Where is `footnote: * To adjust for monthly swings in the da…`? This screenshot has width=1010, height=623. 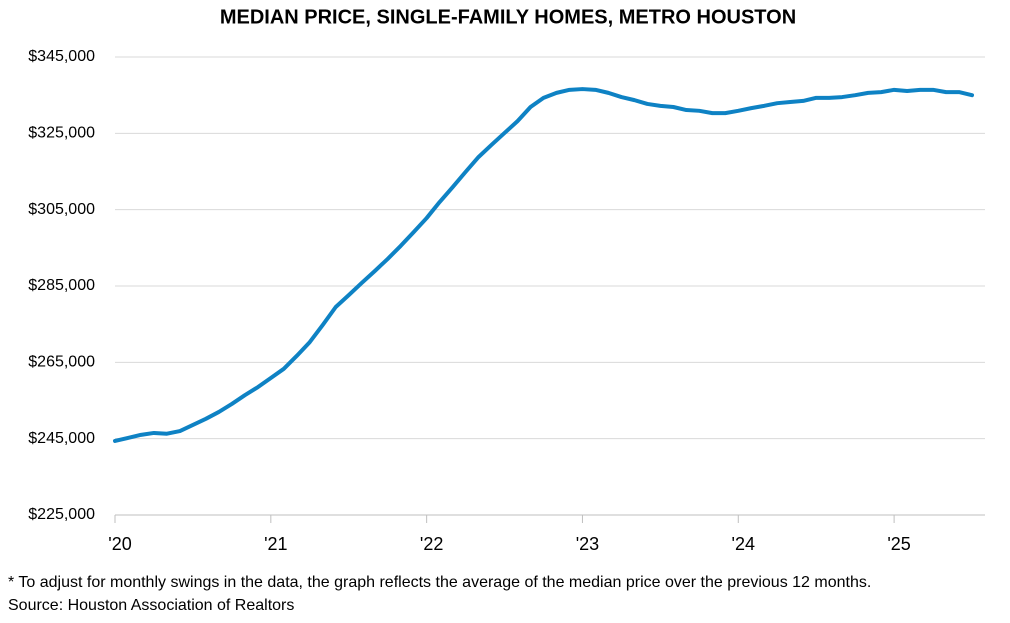 footnote: * To adjust for monthly swings in the da… is located at coordinates (439, 582).